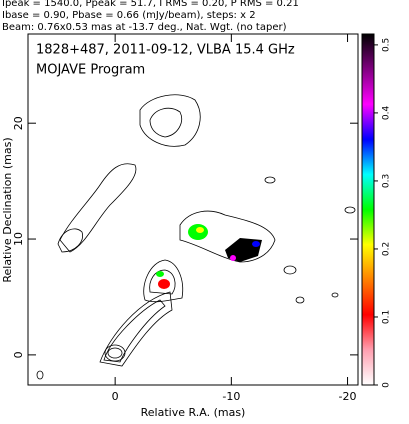  What do you see at coordinates (18, 123) in the screenshot?
I see `y-tick-label: 20` at bounding box center [18, 123].